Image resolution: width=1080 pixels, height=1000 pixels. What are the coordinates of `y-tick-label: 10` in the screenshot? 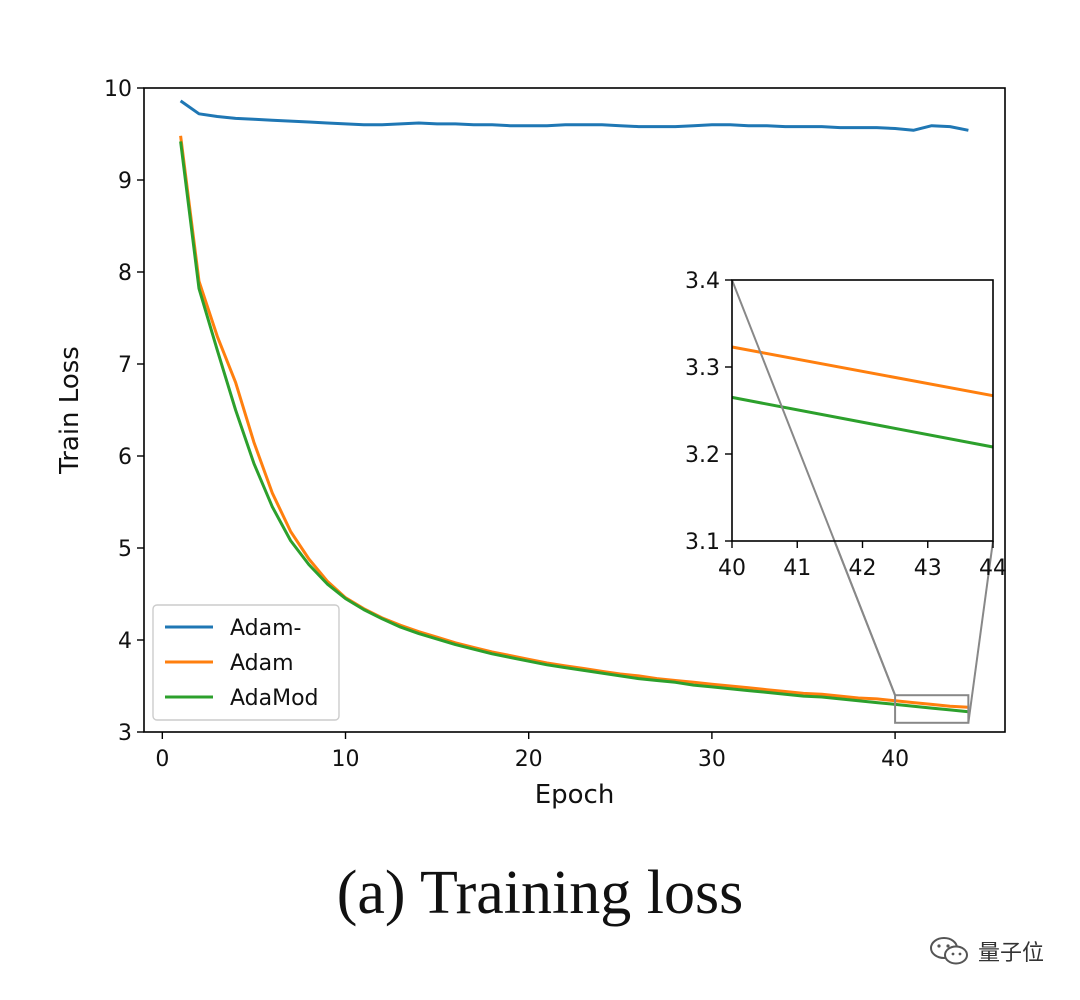 It's located at (118, 89).